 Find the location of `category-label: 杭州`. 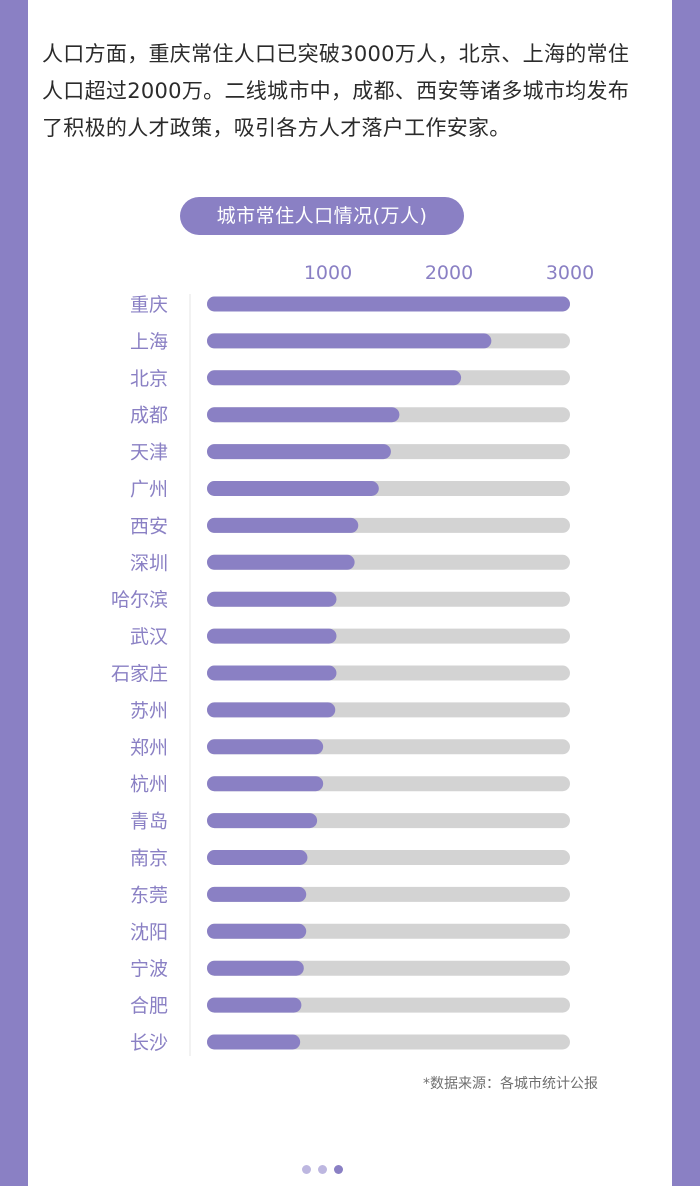

category-label: 杭州 is located at coordinates (149, 785).